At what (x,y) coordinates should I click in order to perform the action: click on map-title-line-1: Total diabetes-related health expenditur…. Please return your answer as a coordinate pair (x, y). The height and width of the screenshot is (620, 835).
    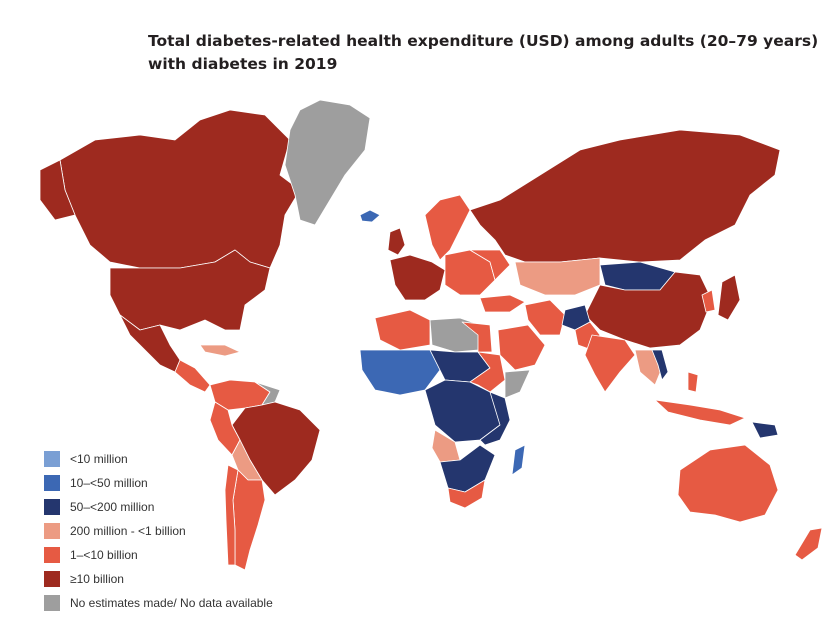
    Looking at the image, I should click on (483, 41).